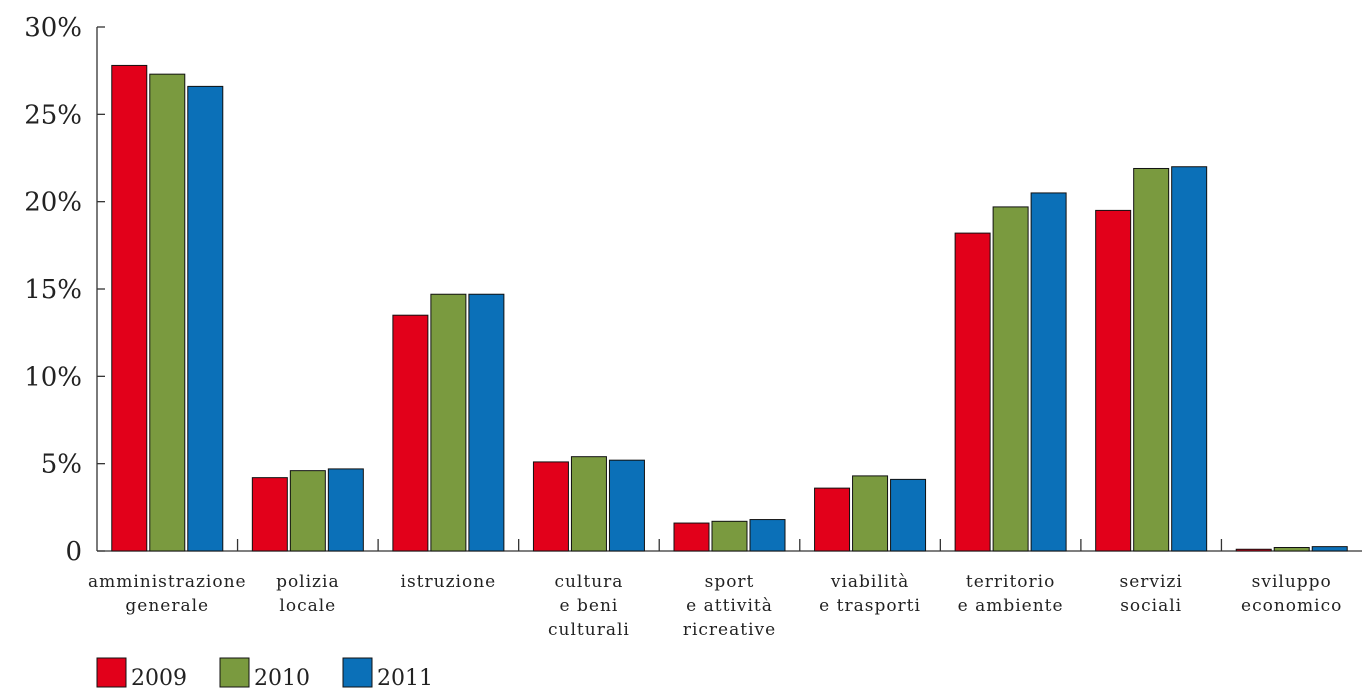 The height and width of the screenshot is (689, 1366). I want to click on y-axis: 0 5% 10% 15% 20% 25% 30%, so click(64, 290).